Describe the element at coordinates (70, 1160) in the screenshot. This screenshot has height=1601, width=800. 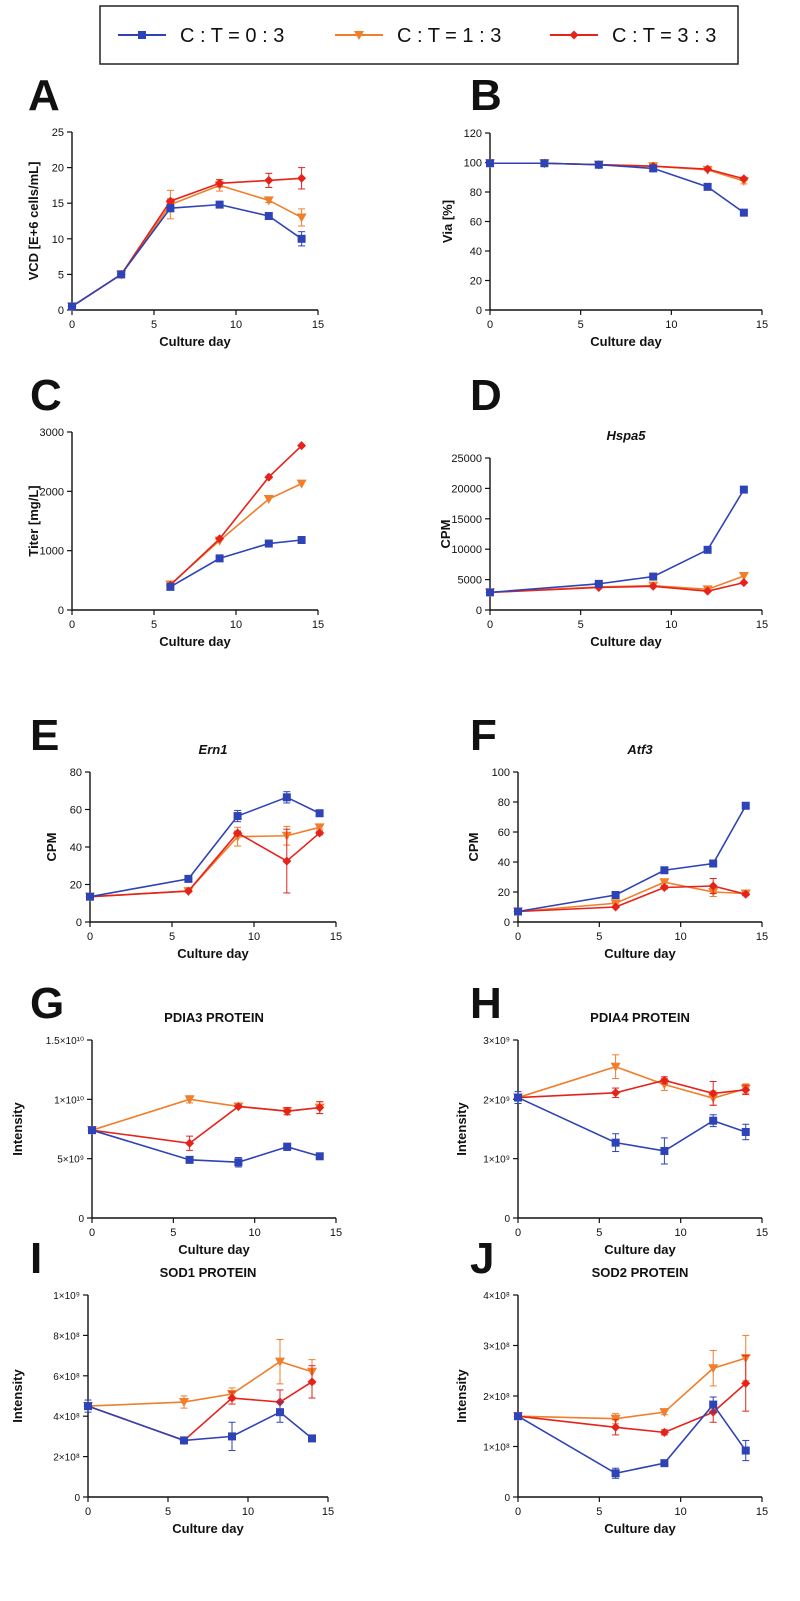
I see `y-tick-label: 5×10⁹` at that location.